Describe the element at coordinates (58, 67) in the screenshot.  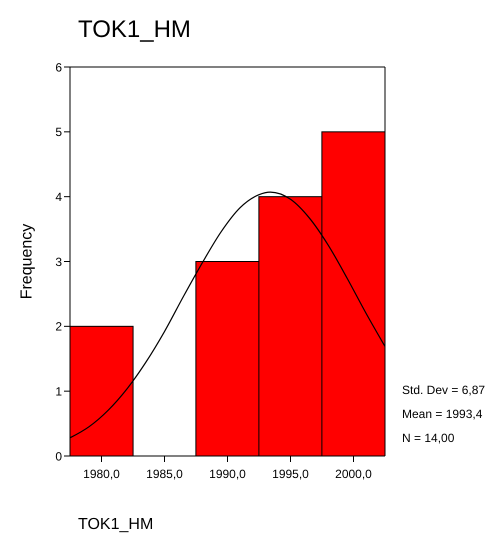
I see `y-tick-label: 6` at that location.